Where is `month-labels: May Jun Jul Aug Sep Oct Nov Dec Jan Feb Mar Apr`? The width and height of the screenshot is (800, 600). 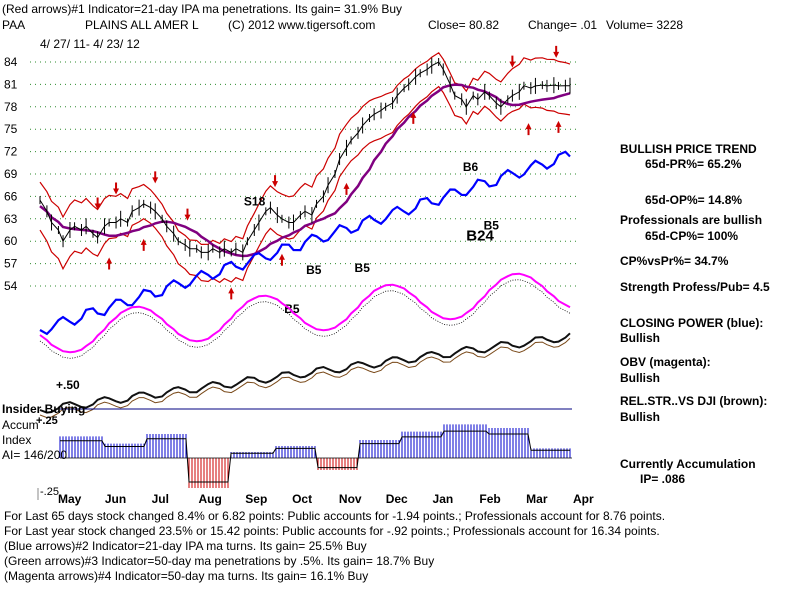
month-labels: May Jun Jul Aug Sep Oct Nov Dec Jan Feb Mar Apr is located at coordinates (326, 499).